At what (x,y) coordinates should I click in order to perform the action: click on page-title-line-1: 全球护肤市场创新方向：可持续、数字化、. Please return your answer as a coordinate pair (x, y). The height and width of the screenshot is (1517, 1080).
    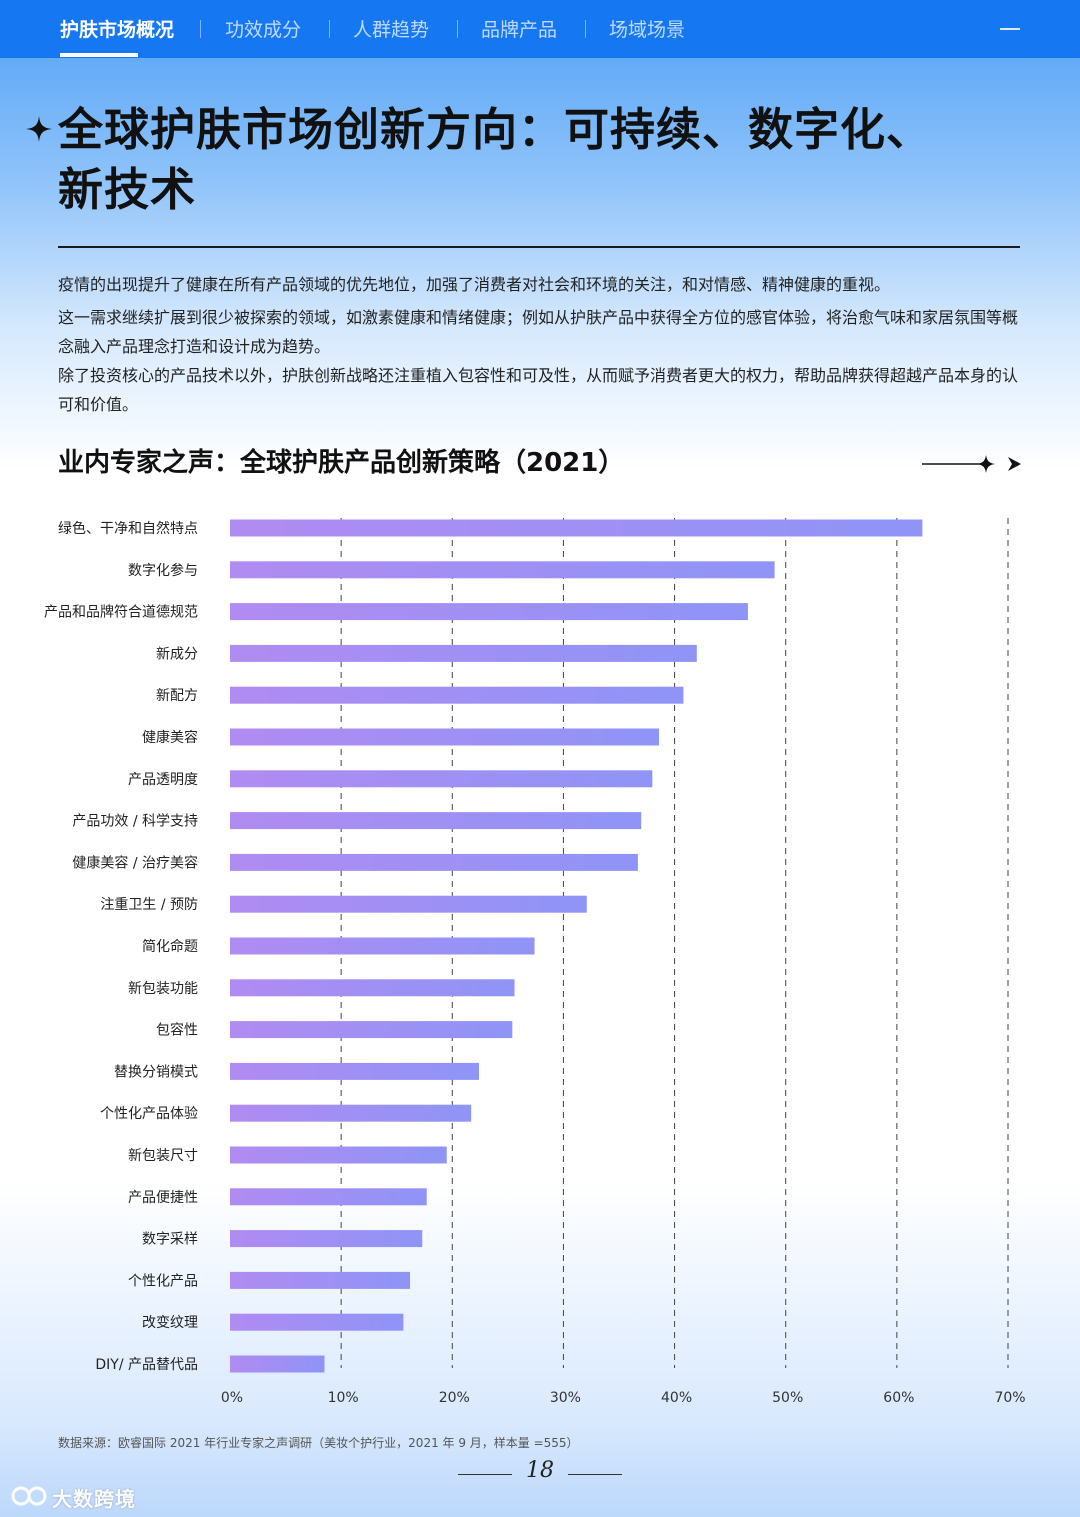
    Looking at the image, I should click on (495, 129).